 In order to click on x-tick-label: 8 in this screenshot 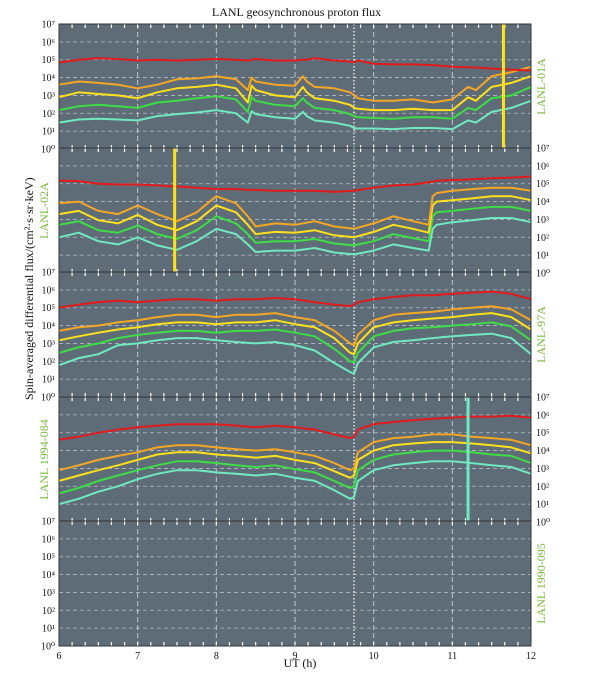, I will do `click(216, 656)`.